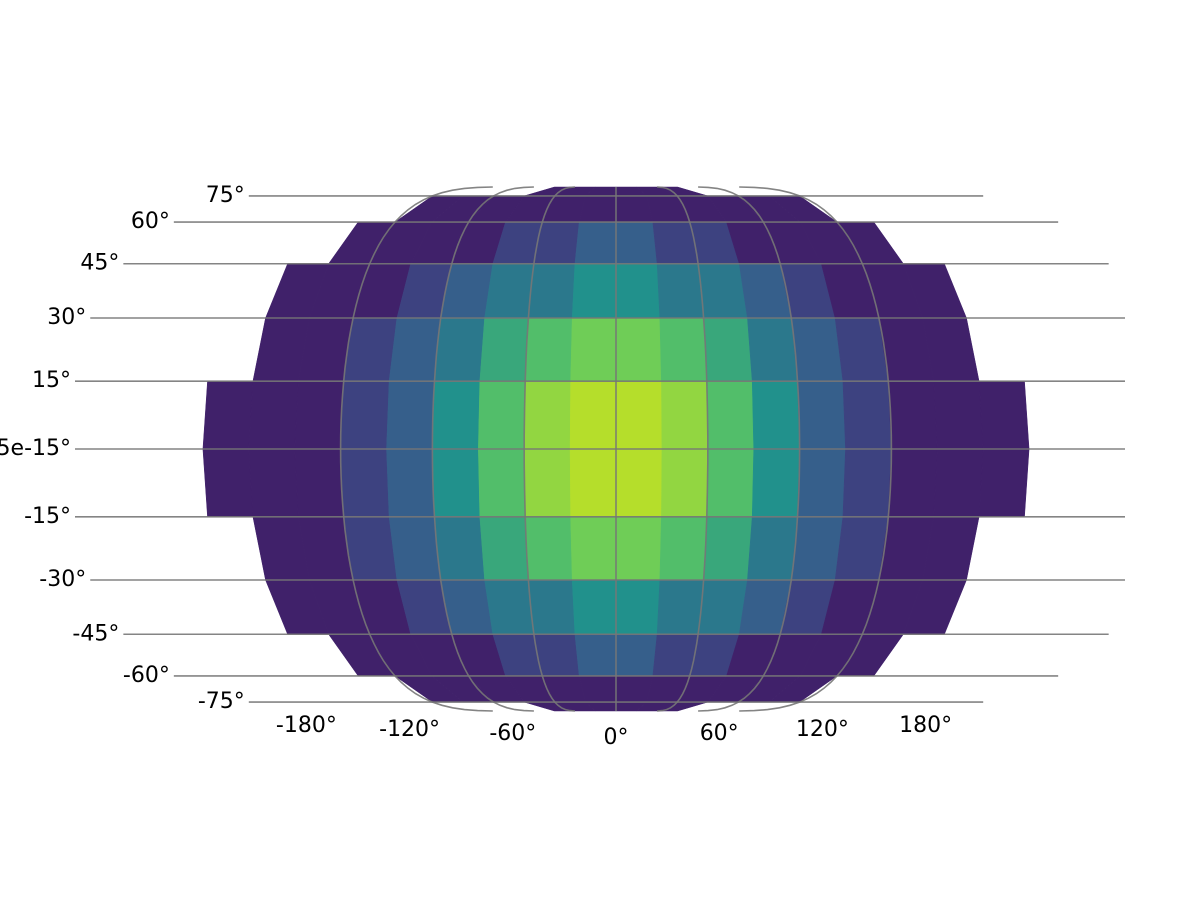 The height and width of the screenshot is (900, 1200). I want to click on y-tick-label: 75°, so click(225, 195).